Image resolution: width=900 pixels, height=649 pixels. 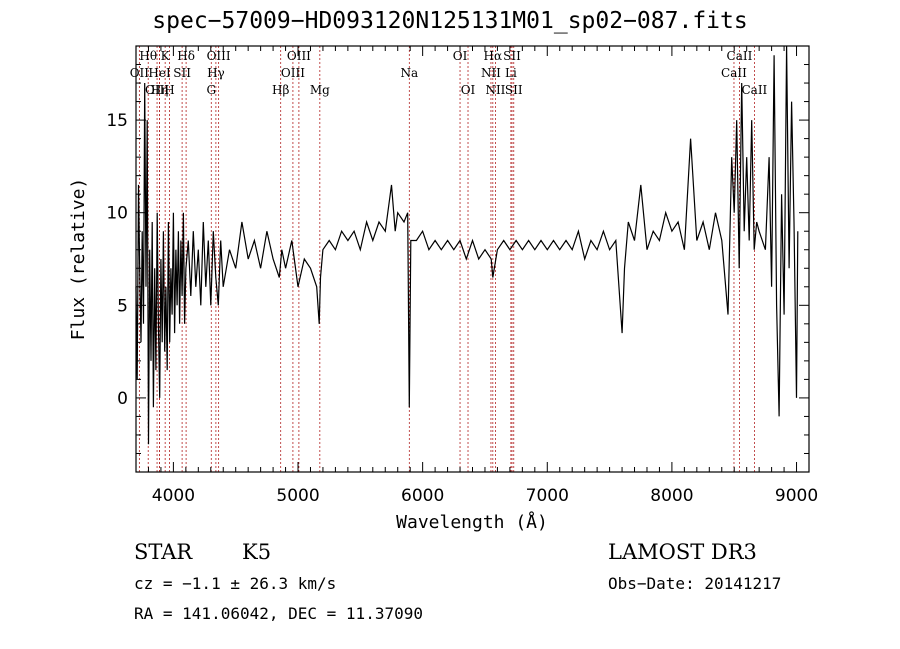 I want to click on spectral-line-label-6: H, so click(x=169, y=90).